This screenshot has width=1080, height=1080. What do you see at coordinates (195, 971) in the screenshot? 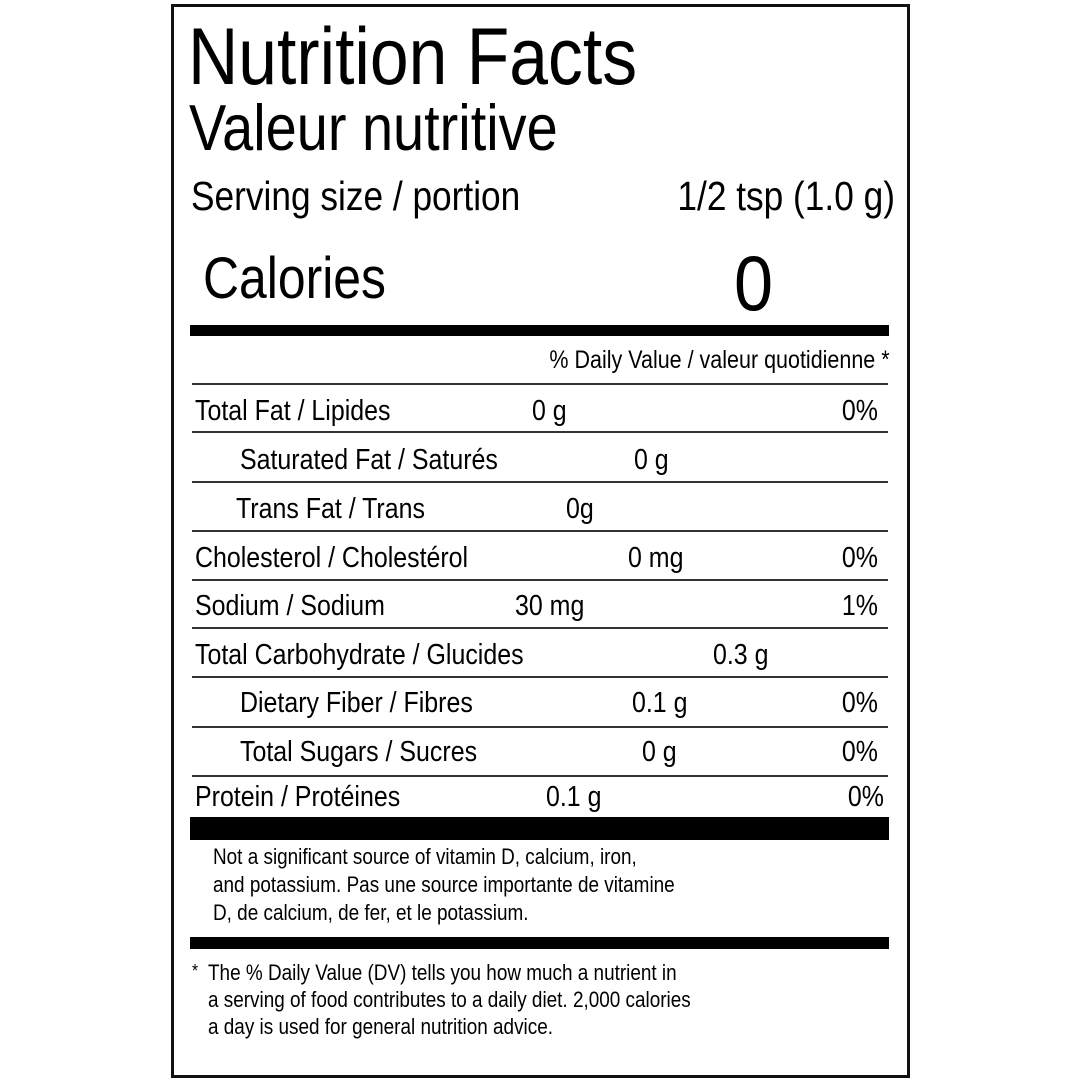
I see `footnote-marker: *` at bounding box center [195, 971].